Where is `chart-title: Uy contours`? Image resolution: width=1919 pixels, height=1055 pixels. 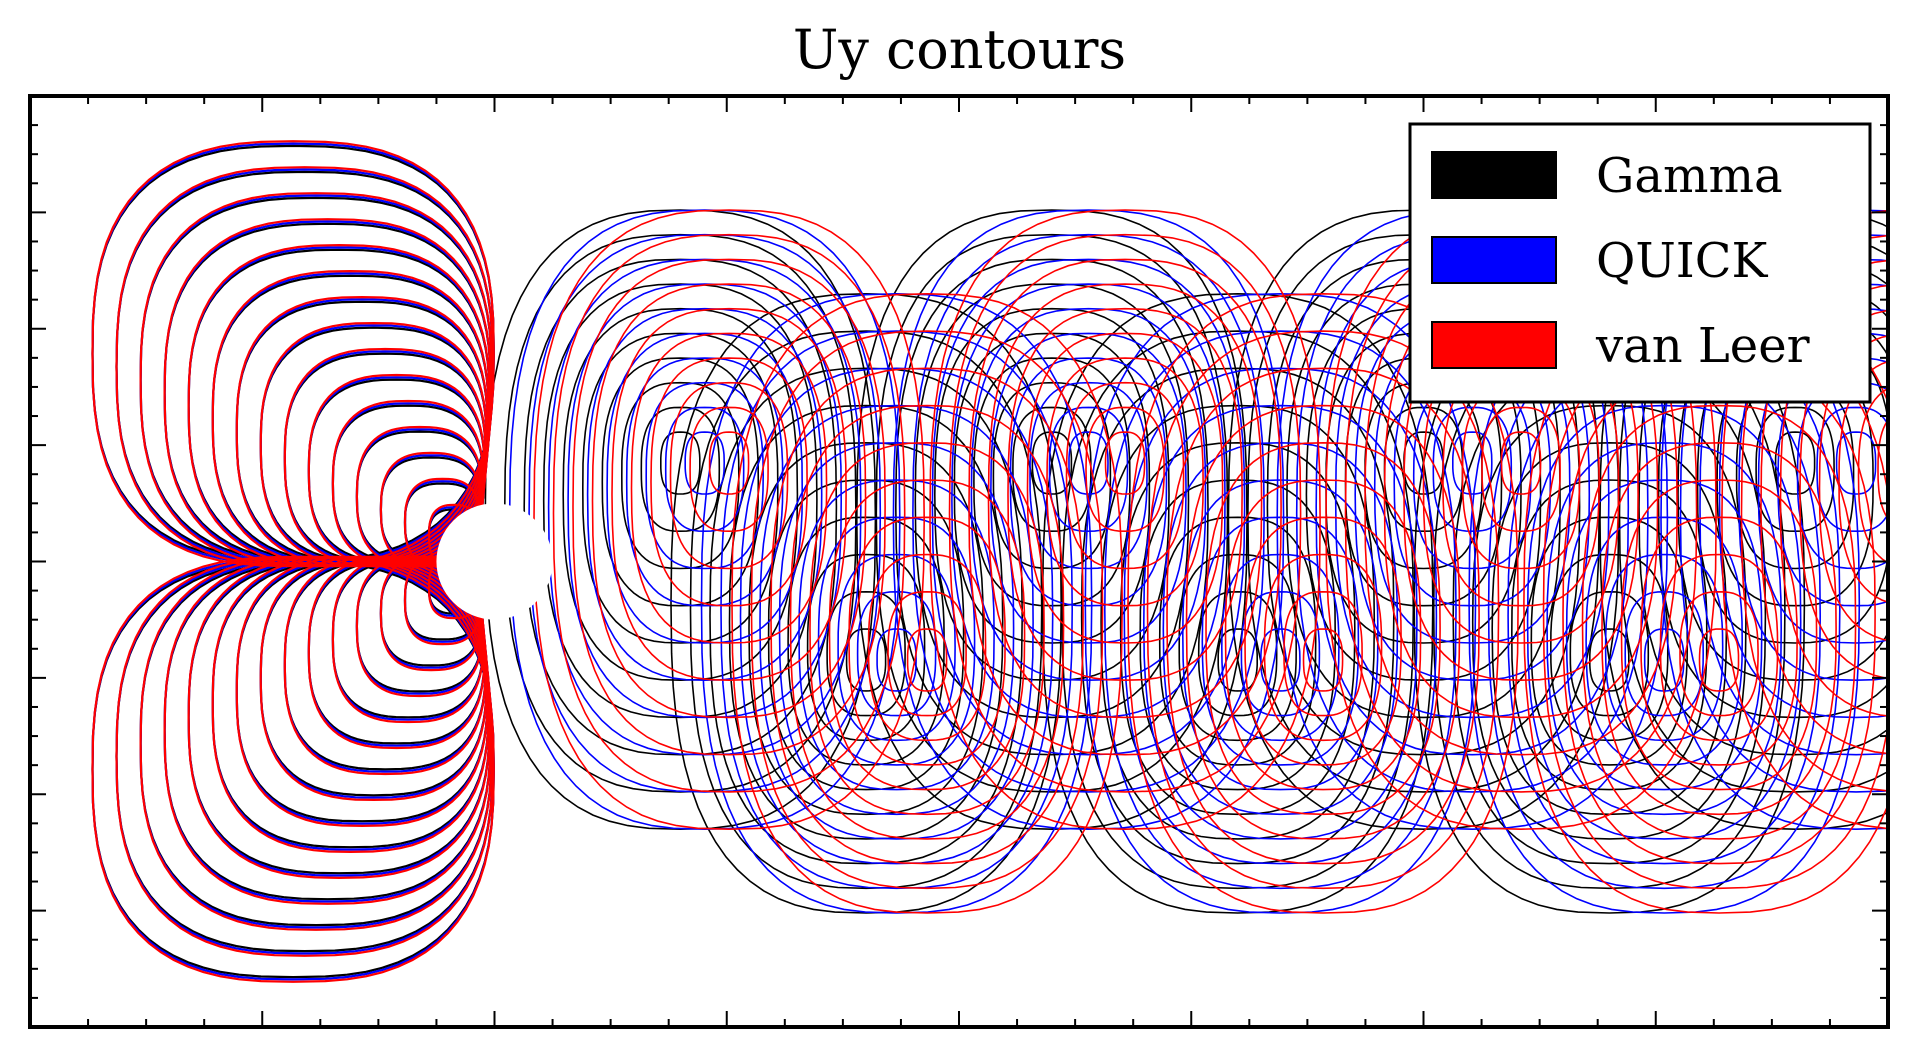 chart-title: Uy contours is located at coordinates (959, 49).